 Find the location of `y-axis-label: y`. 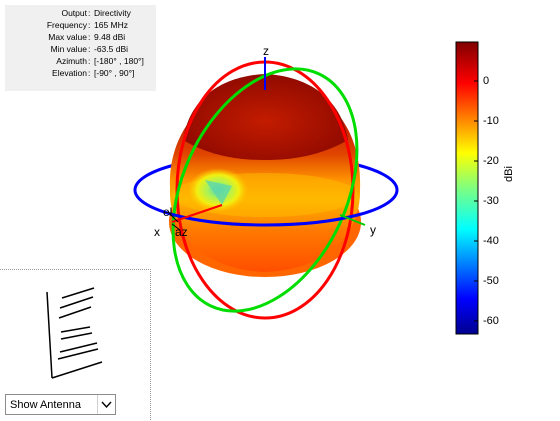

y-axis-label: y is located at coordinates (373, 230).